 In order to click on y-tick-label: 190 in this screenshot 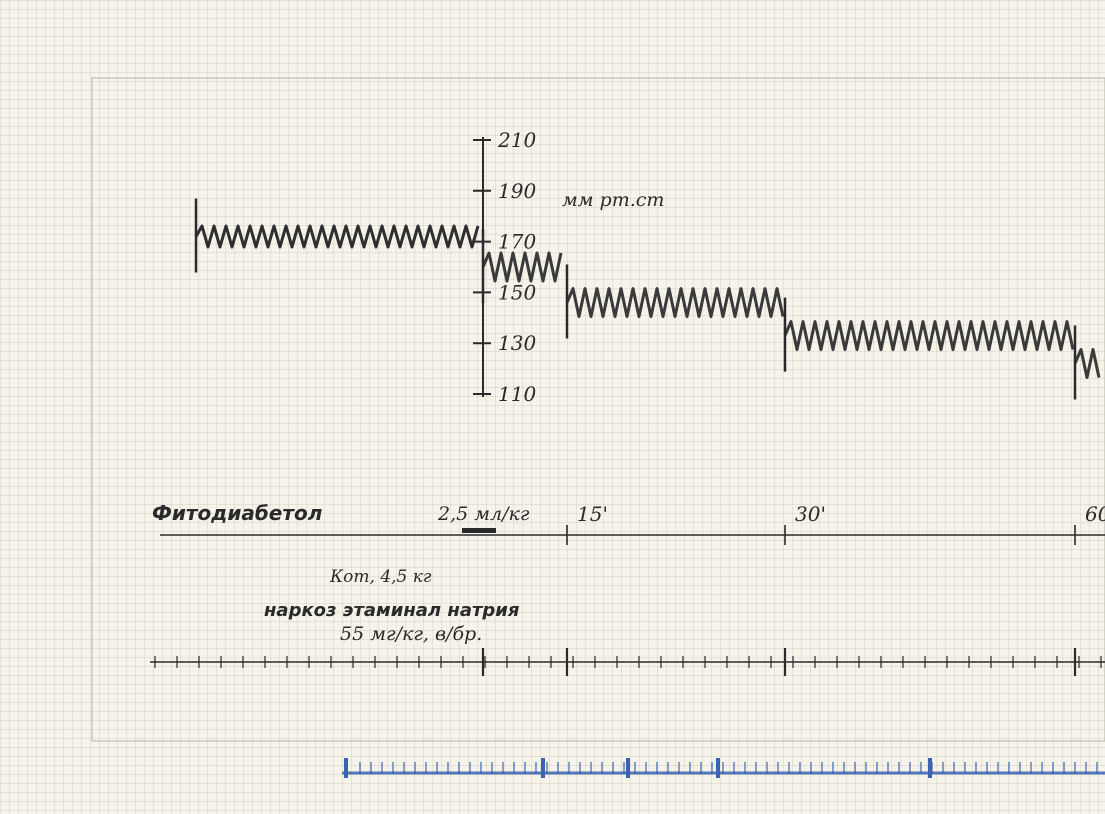, I will do `click(517, 191)`.